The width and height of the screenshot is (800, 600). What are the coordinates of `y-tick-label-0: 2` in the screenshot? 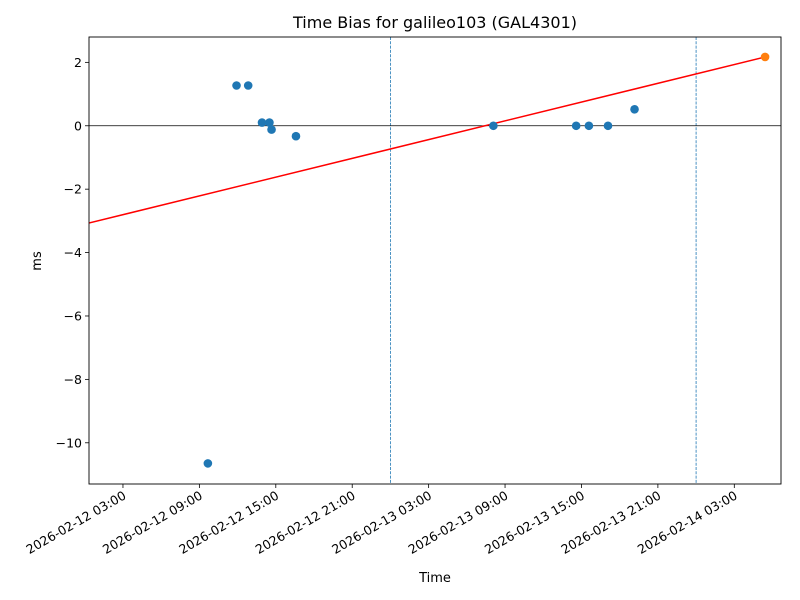 It's located at (78, 62).